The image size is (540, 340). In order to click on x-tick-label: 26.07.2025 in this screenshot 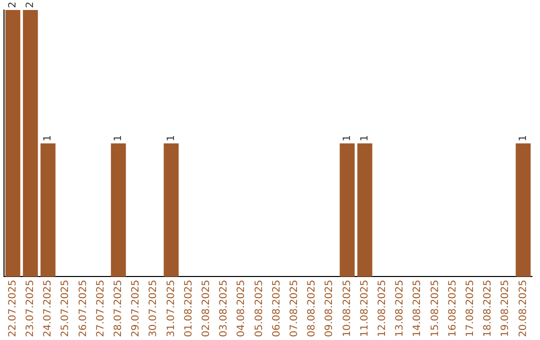, I will do `click(83, 309)`.